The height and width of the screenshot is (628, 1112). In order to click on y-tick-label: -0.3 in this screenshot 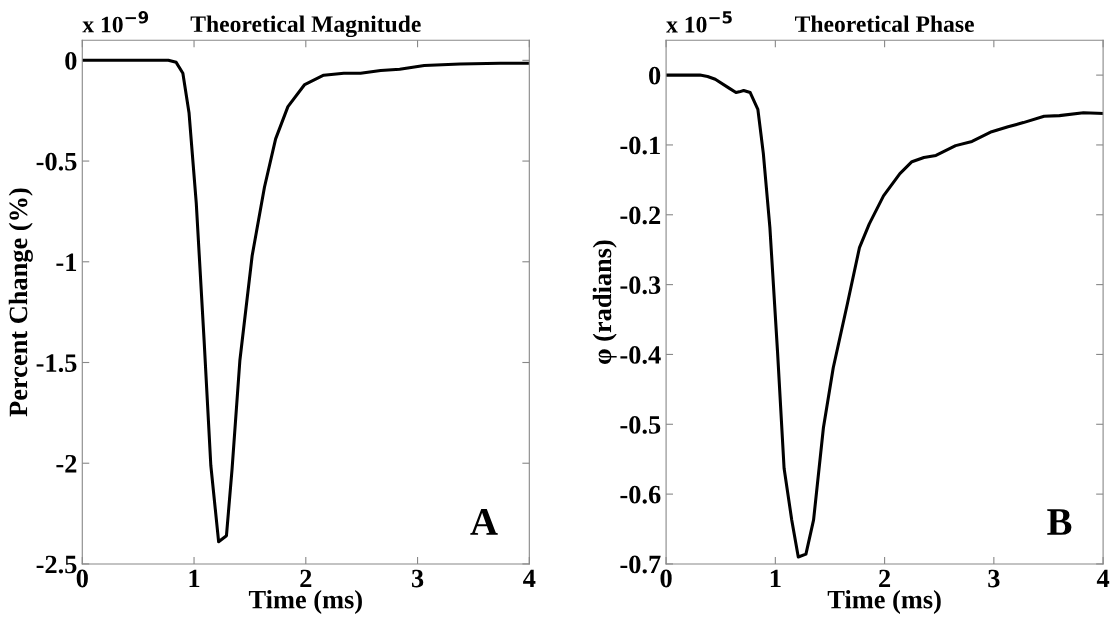, I will do `click(640, 285)`.